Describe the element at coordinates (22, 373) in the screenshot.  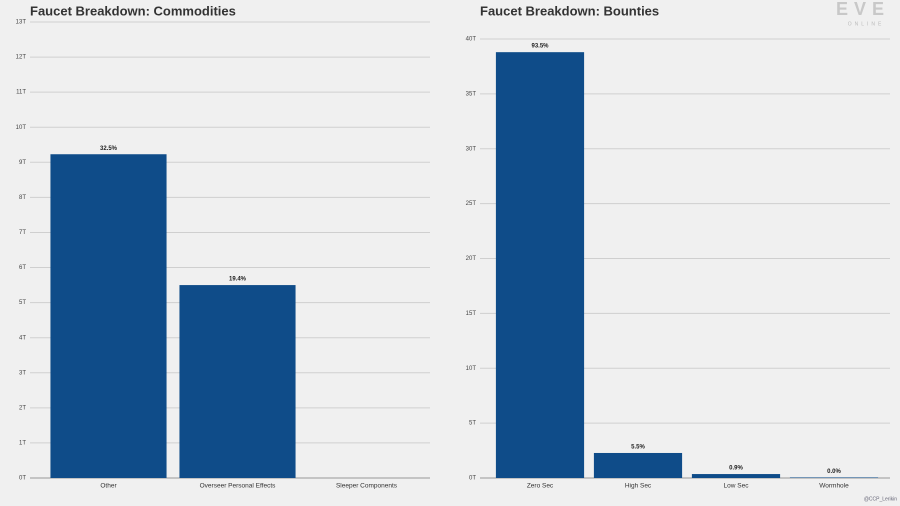
I see `y-tick-label: 3T` at that location.